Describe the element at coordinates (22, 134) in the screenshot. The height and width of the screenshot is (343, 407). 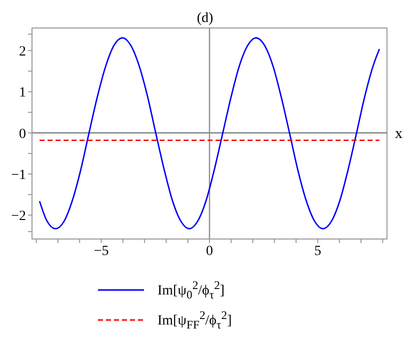
I see `y-tick-label: 0` at that location.